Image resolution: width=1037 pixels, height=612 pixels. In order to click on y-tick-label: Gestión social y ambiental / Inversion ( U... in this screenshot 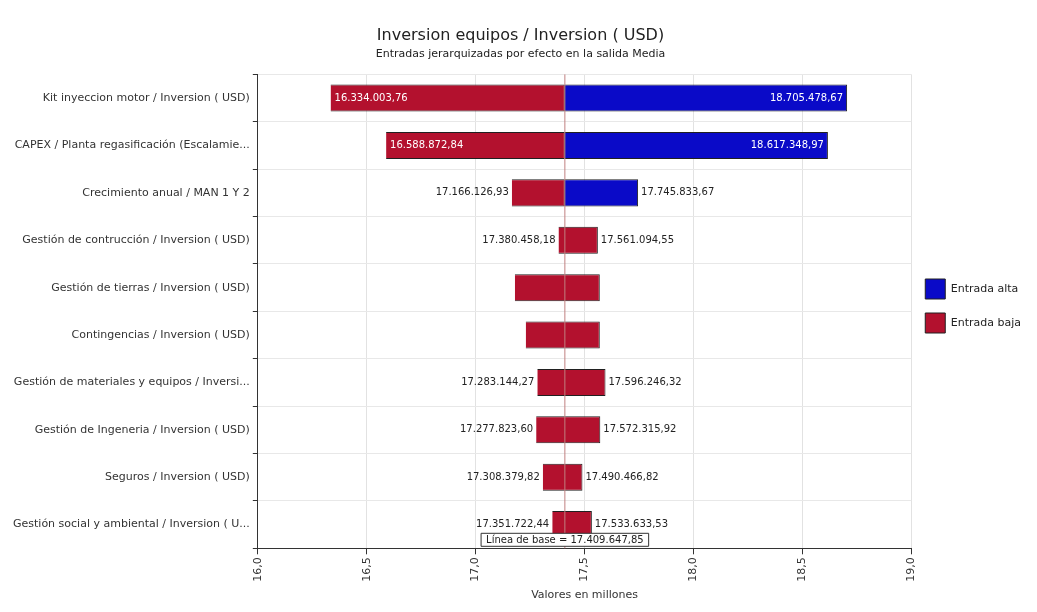, I will do `click(131, 524)`.